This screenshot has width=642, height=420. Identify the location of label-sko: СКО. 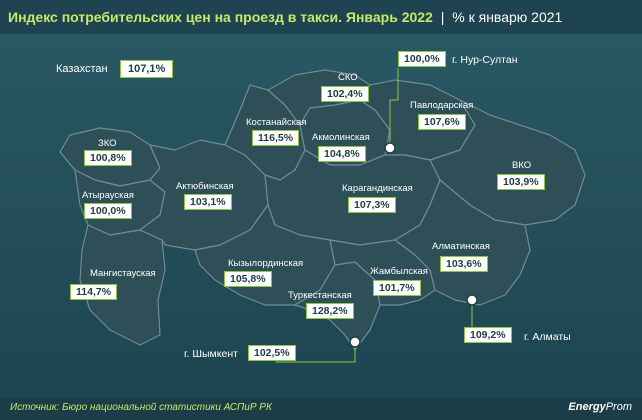
(348, 77).